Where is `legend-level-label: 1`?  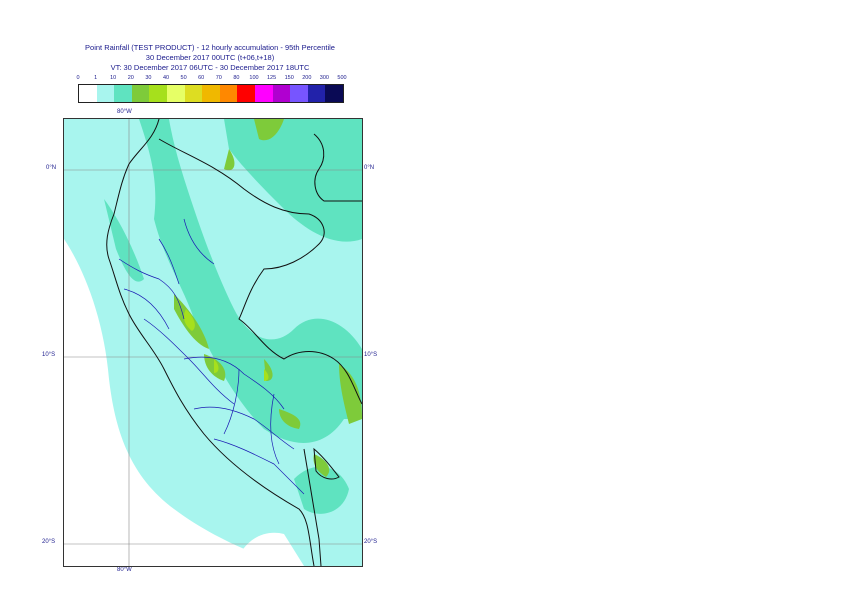 legend-level-label: 1 is located at coordinates (96, 78).